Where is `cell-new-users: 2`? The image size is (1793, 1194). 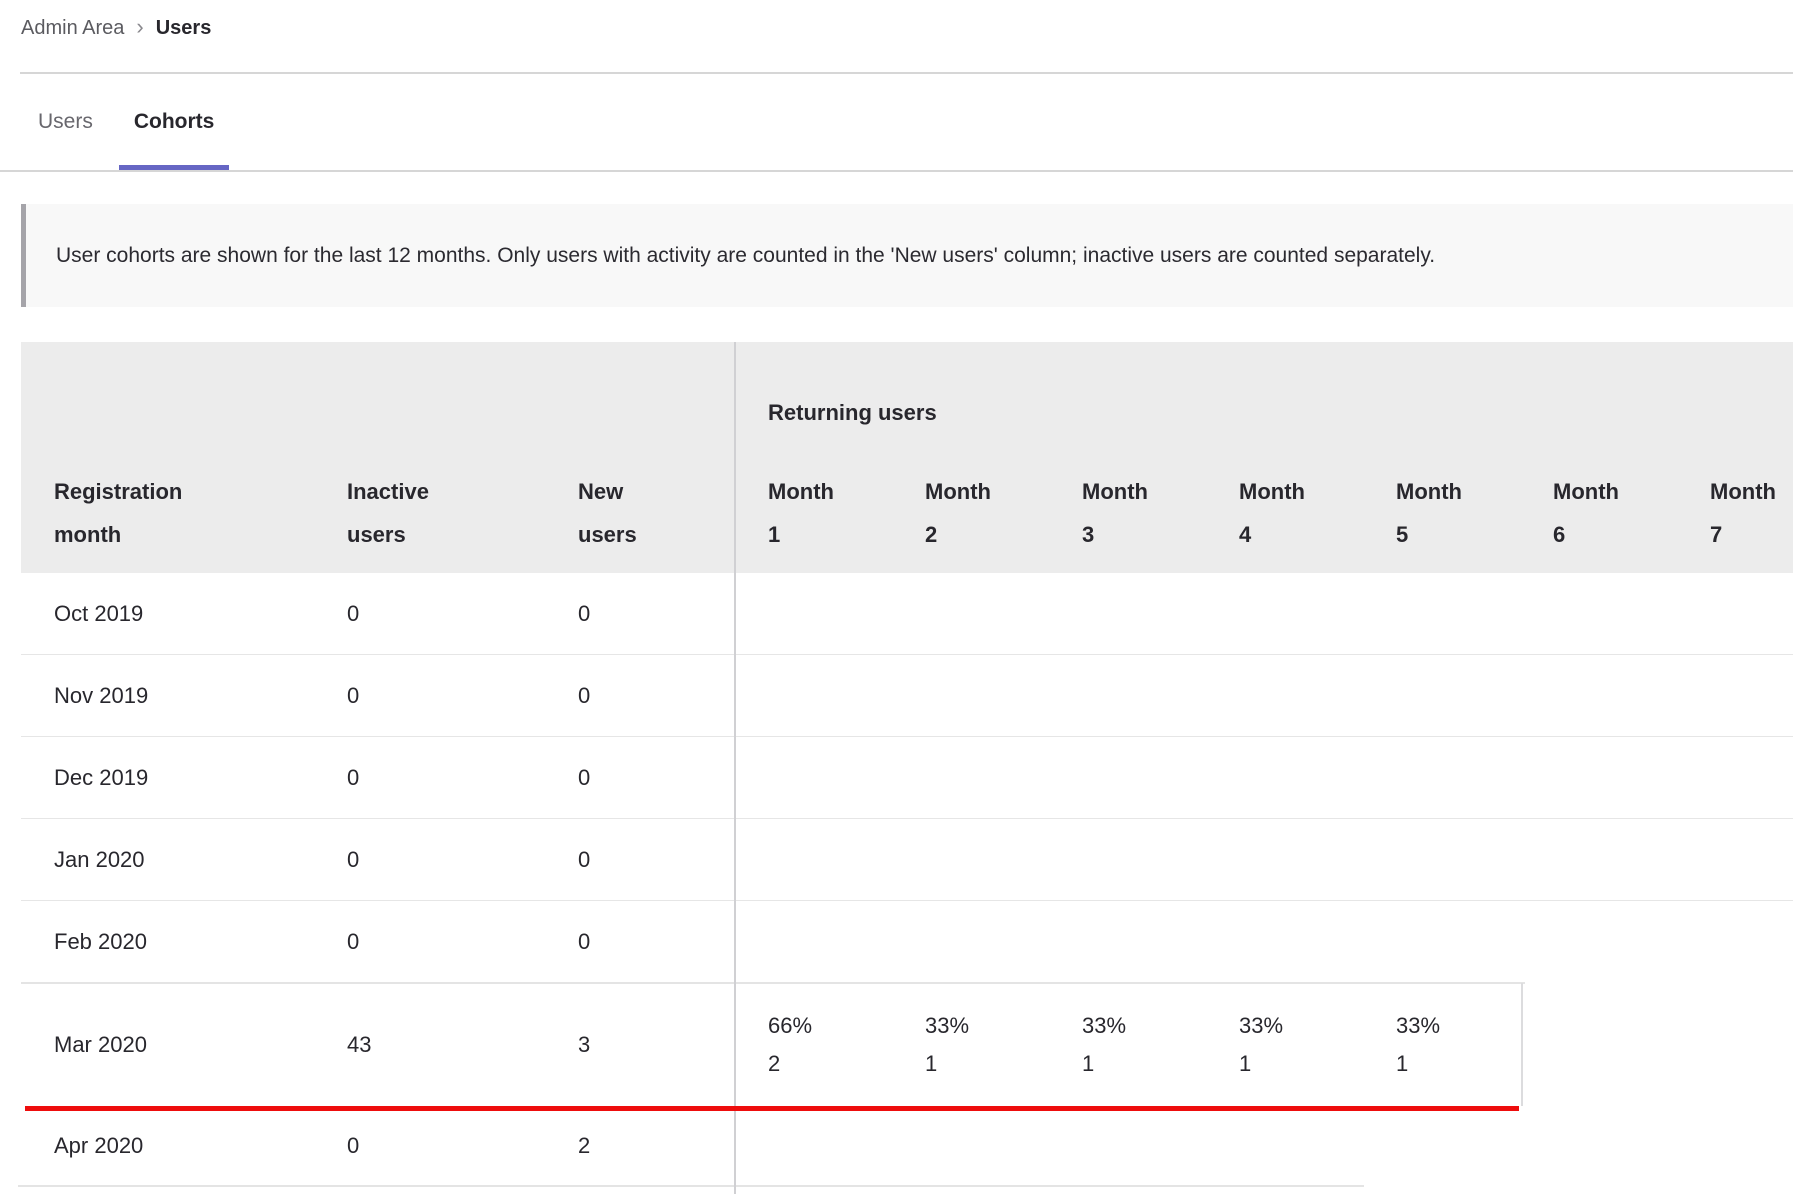 cell-new-users: 2 is located at coordinates (584, 1145).